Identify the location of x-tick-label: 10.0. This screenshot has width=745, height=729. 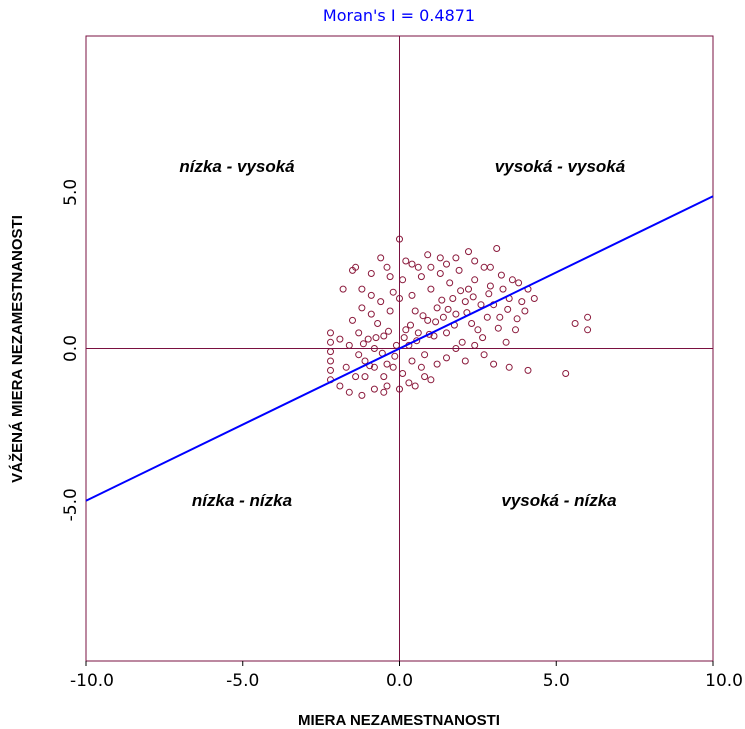
(724, 681).